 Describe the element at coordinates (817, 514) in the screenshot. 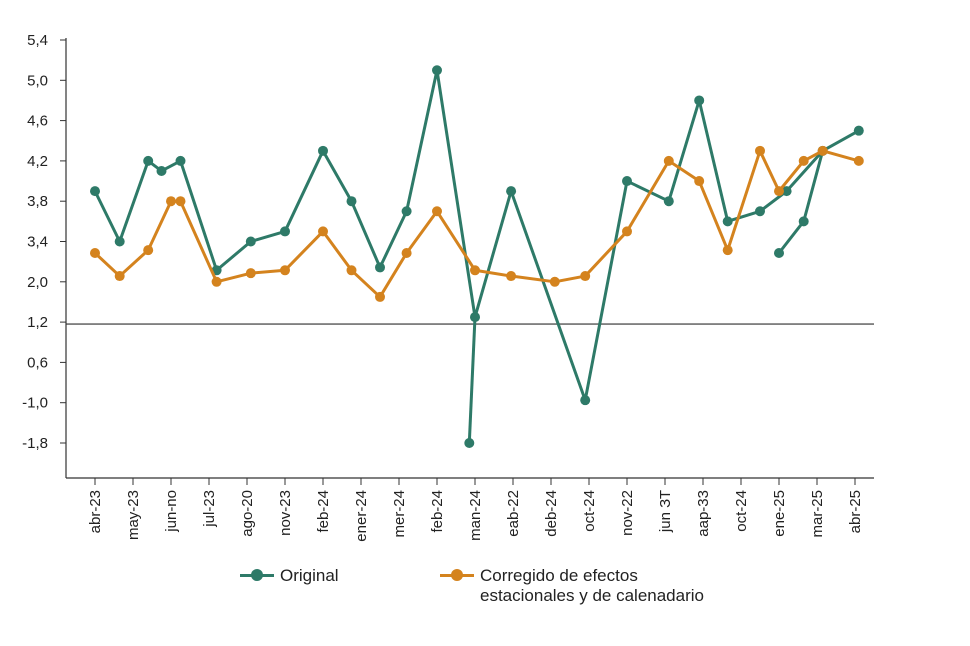

I see `x-tick-label: mar-25` at that location.